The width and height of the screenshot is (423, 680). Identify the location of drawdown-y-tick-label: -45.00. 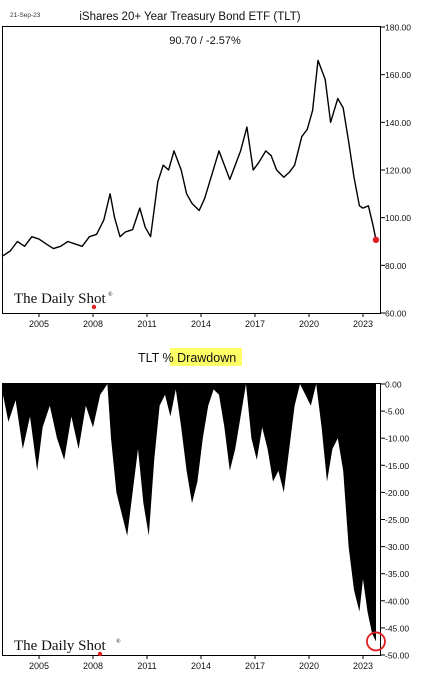
(397, 628).